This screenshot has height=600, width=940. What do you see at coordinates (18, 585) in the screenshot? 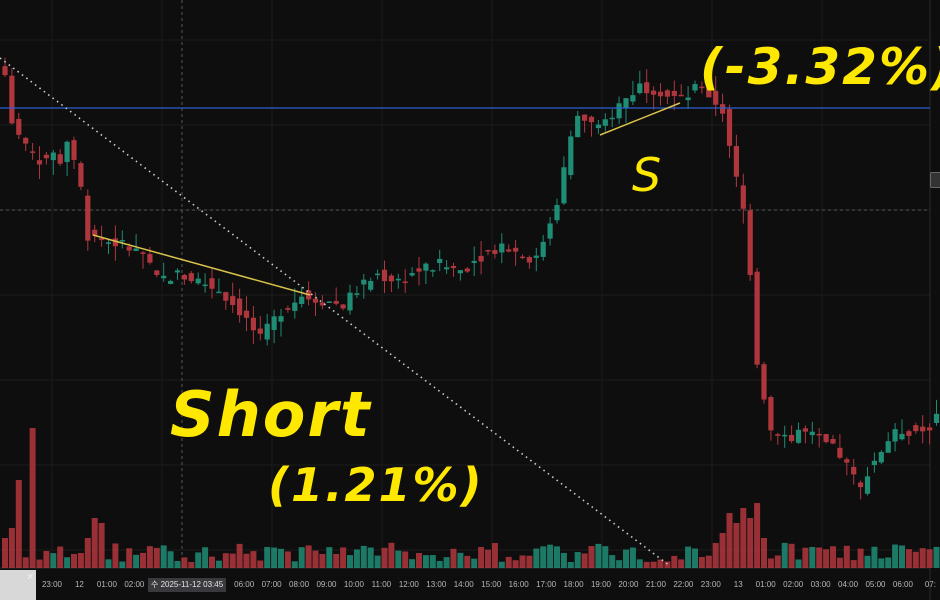
I see `video-thumbnail` at bounding box center [18, 585].